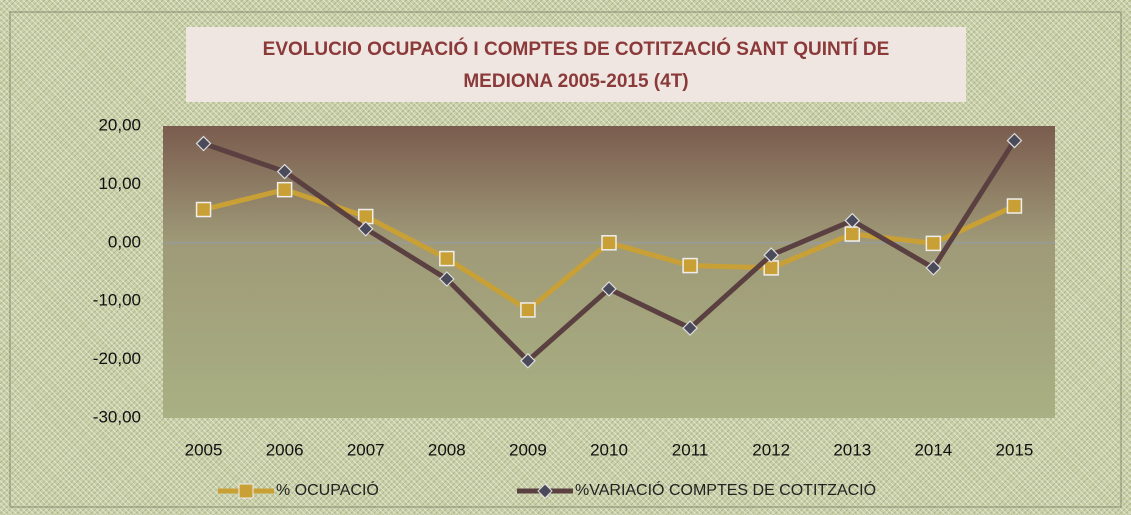  What do you see at coordinates (285, 449) in the screenshot?
I see `x-tick-label: 2006` at bounding box center [285, 449].